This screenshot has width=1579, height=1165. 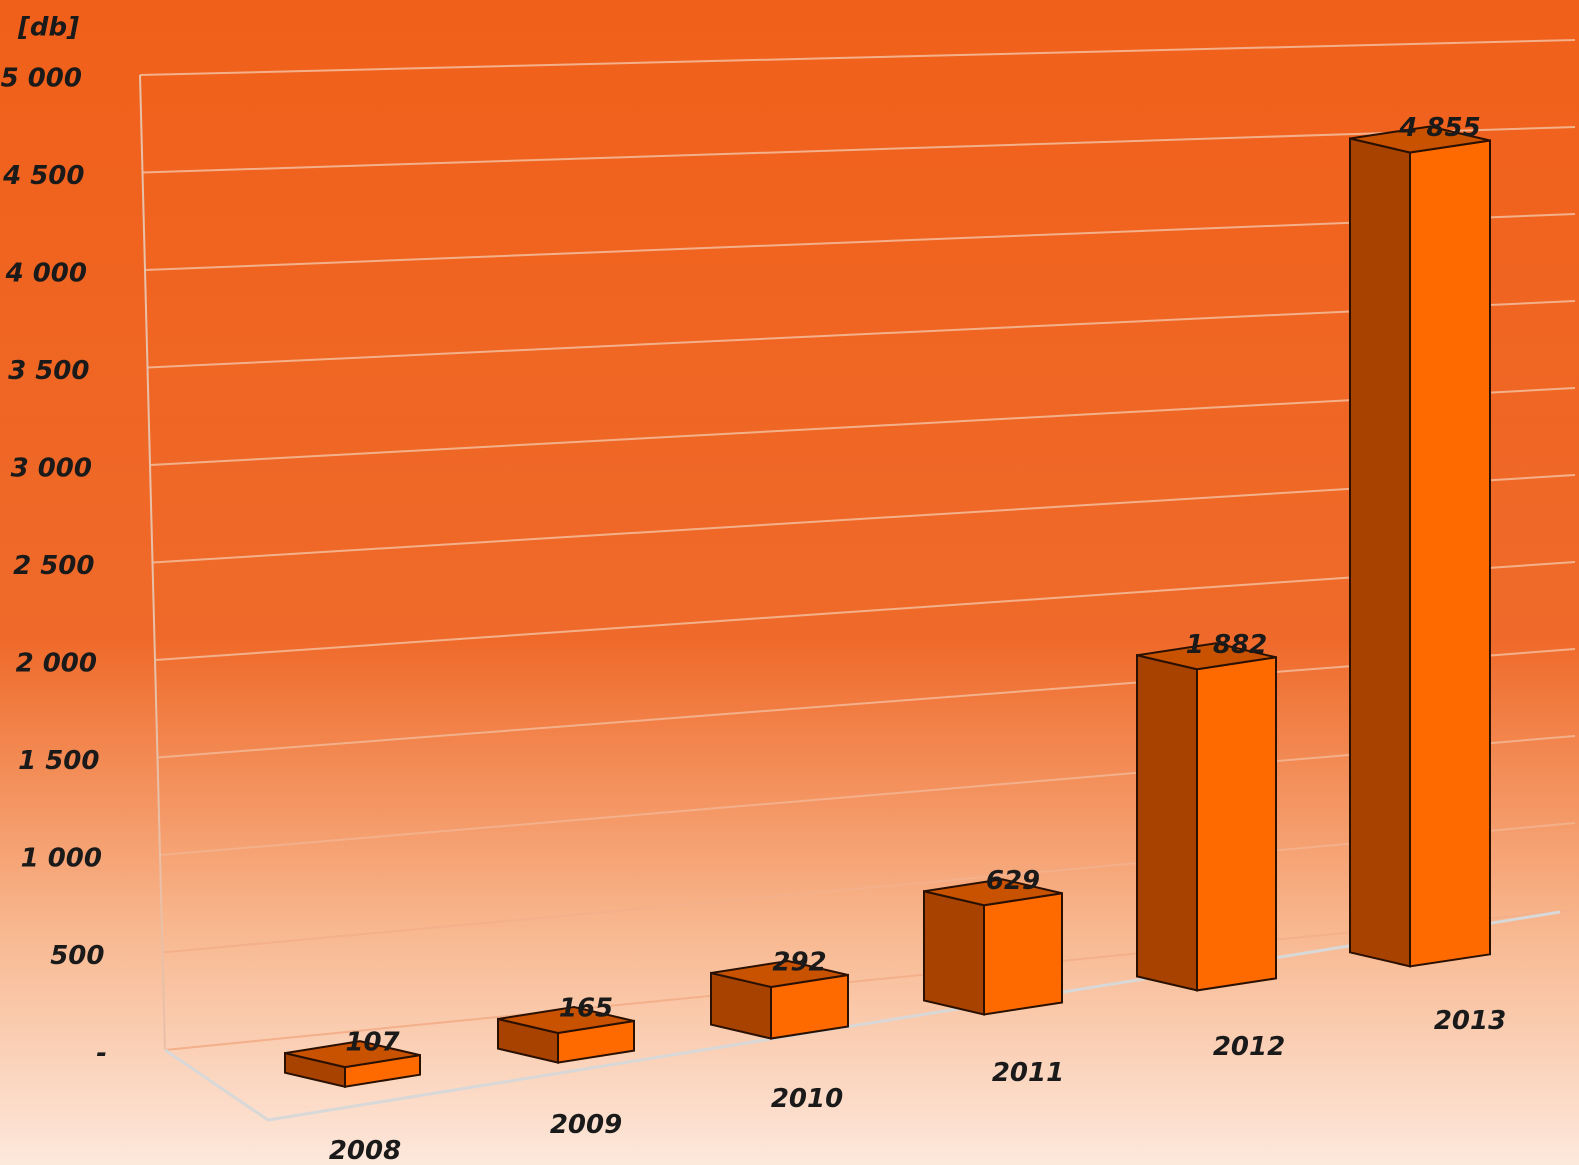 I want to click on y-tick-label: 500, so click(x=77, y=956).